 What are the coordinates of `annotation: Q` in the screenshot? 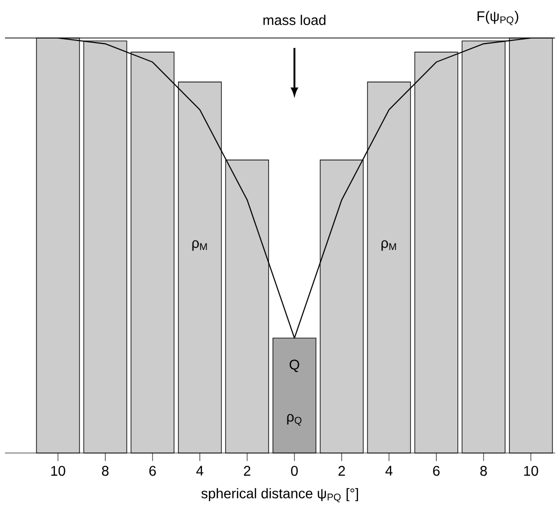 It's located at (295, 366).